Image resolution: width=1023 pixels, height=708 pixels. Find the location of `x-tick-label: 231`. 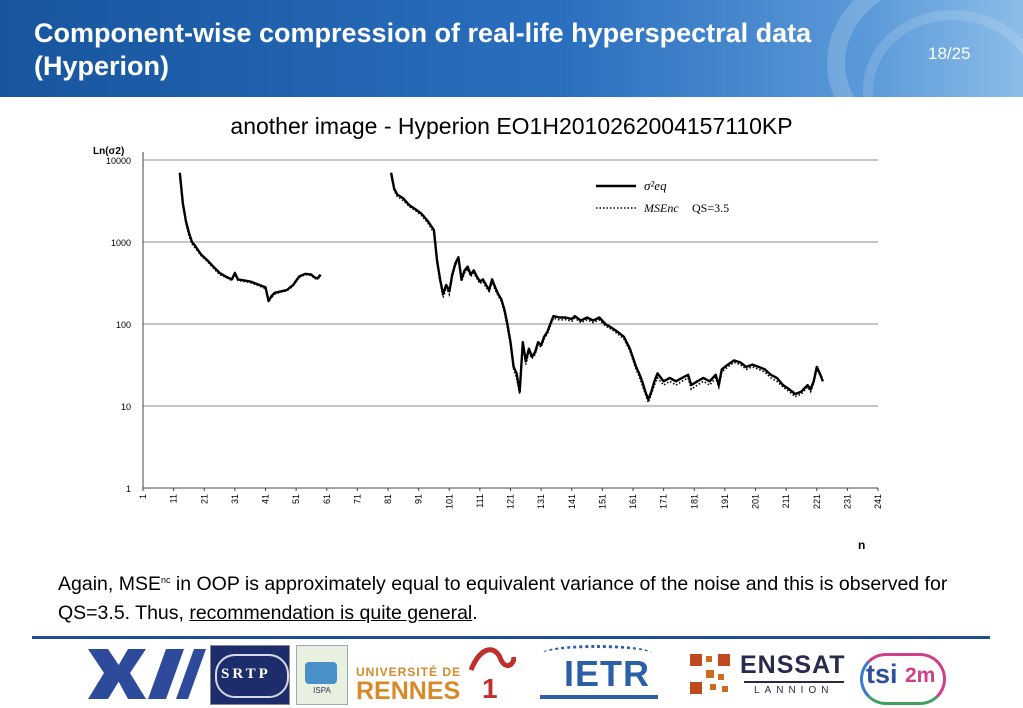

x-tick-label: 231 is located at coordinates (847, 501).